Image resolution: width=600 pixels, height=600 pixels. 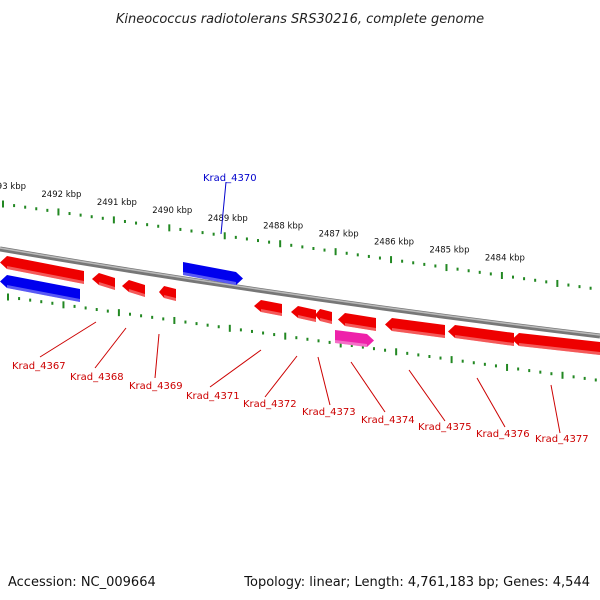 I want to click on gene-label-krad-4374: Krad_4374, so click(x=388, y=420).